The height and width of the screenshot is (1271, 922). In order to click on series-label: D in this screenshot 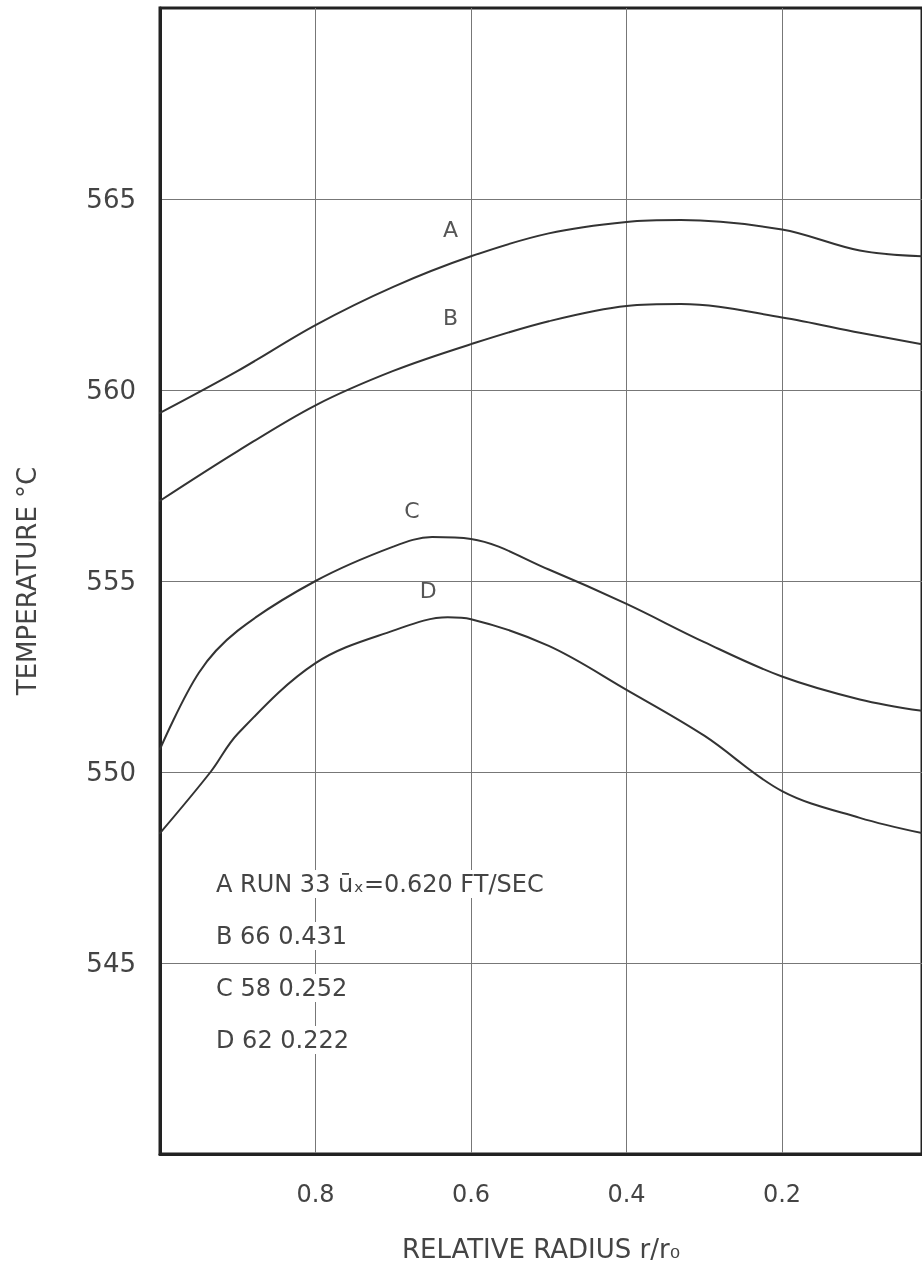, I will do `click(428, 590)`.